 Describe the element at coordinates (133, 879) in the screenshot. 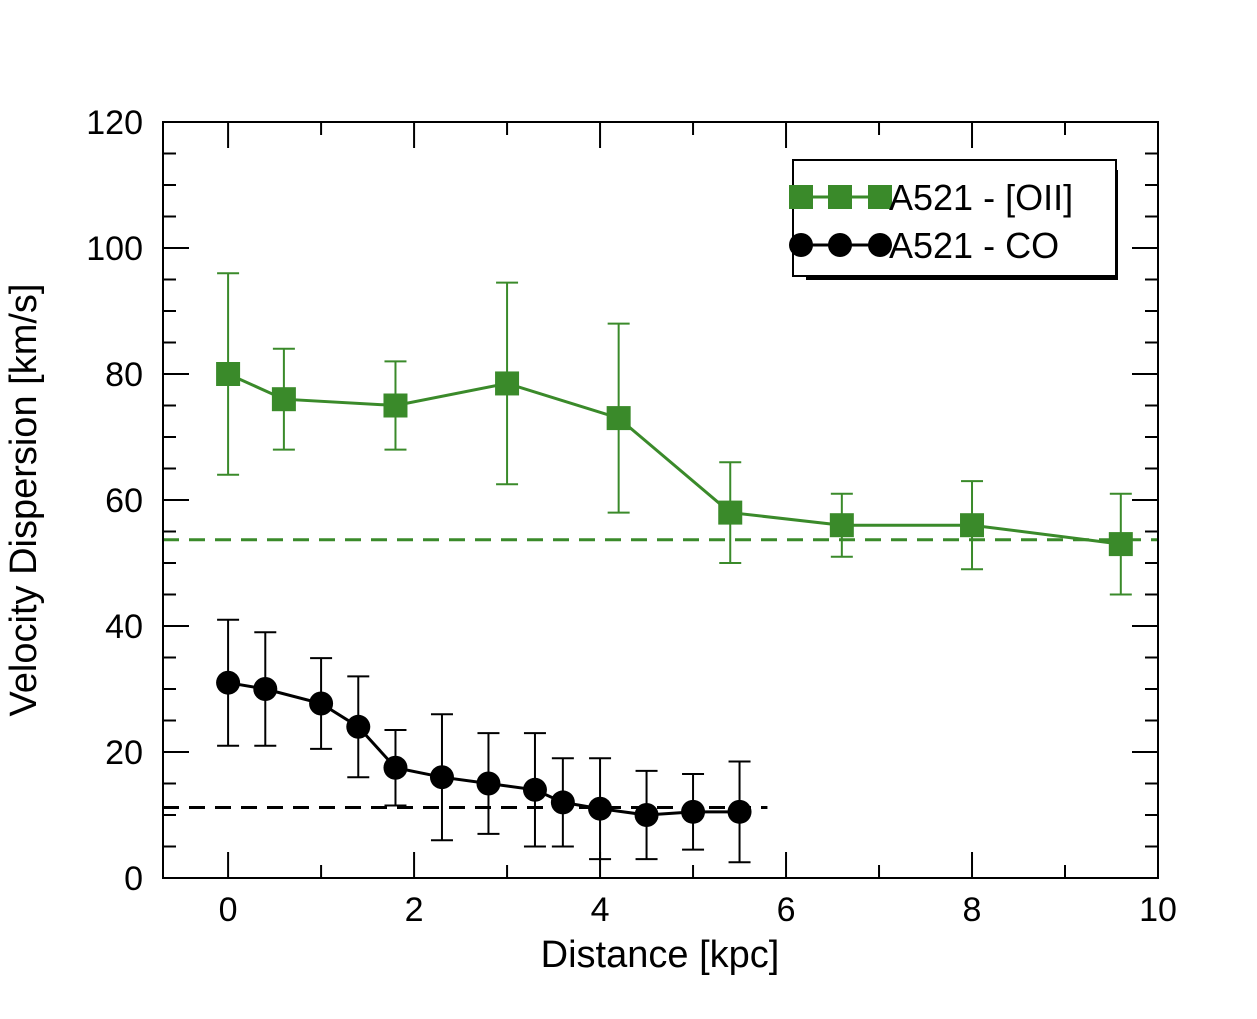

I see `y-tick-label: 0` at that location.